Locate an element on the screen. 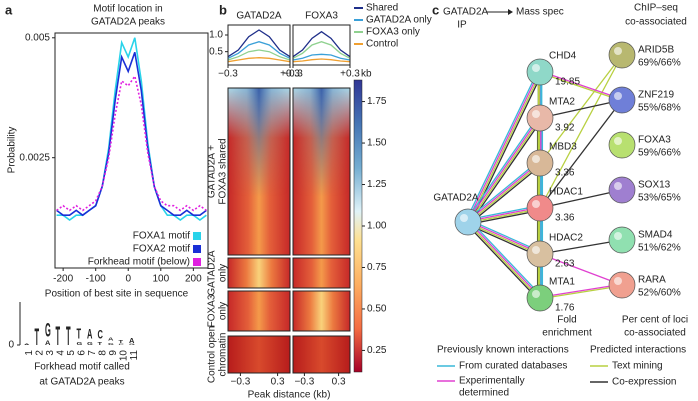 This screenshot has width=698, height=401. axis-note: enrichment is located at coordinates (567, 333).